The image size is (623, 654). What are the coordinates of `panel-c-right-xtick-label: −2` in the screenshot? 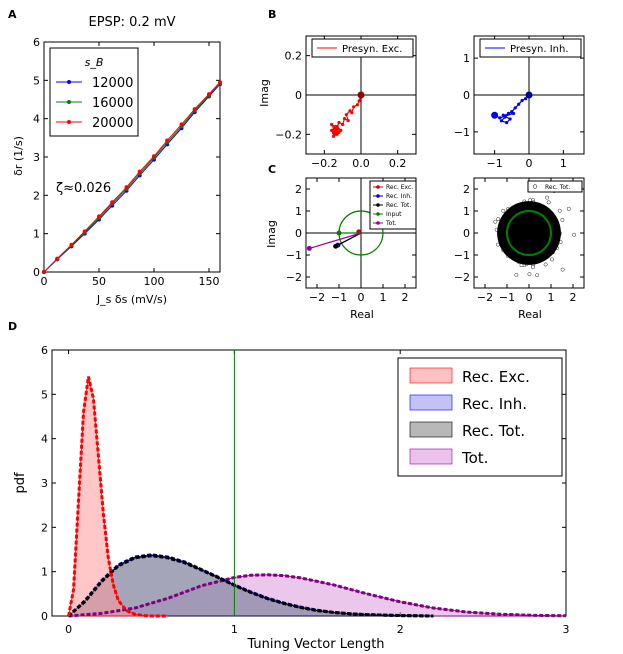 It's located at (485, 297).